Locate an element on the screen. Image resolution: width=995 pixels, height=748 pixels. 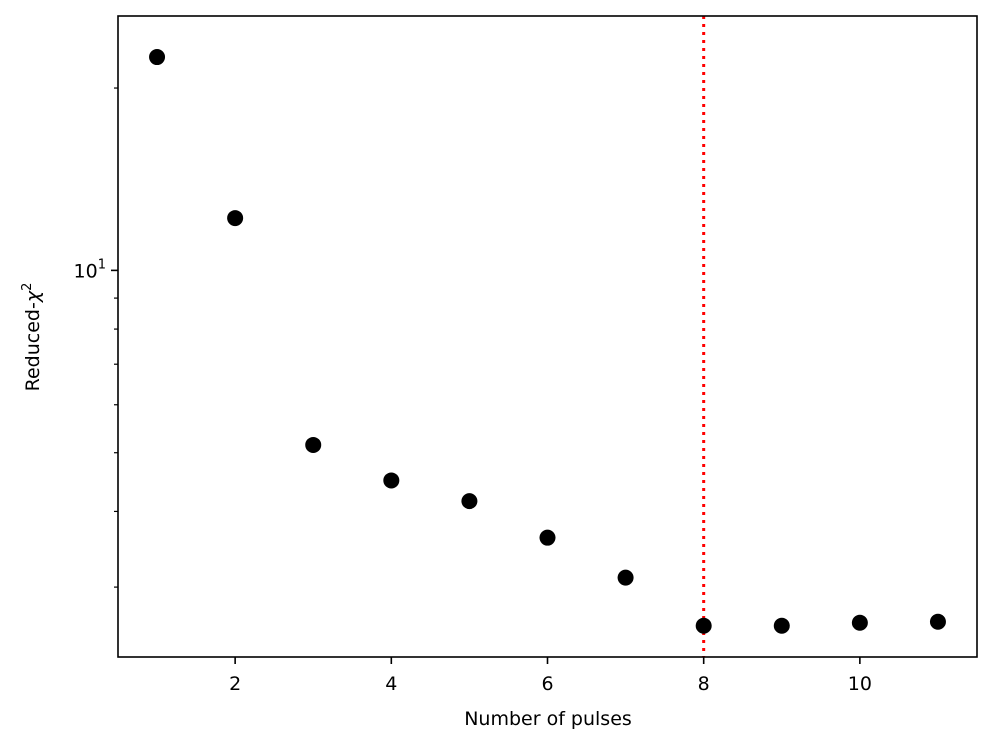
x-tick-label: 6 is located at coordinates (547, 684).